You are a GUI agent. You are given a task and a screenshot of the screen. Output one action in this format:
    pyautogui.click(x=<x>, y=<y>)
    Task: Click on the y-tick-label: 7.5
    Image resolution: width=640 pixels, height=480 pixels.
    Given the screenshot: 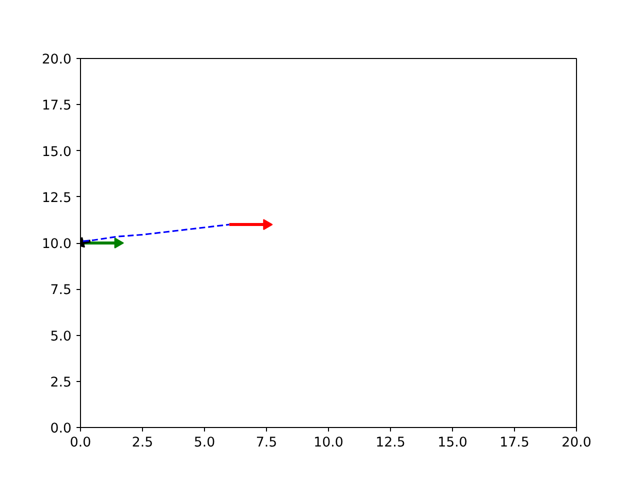 What is the action you would take?
    pyautogui.click(x=61, y=290)
    